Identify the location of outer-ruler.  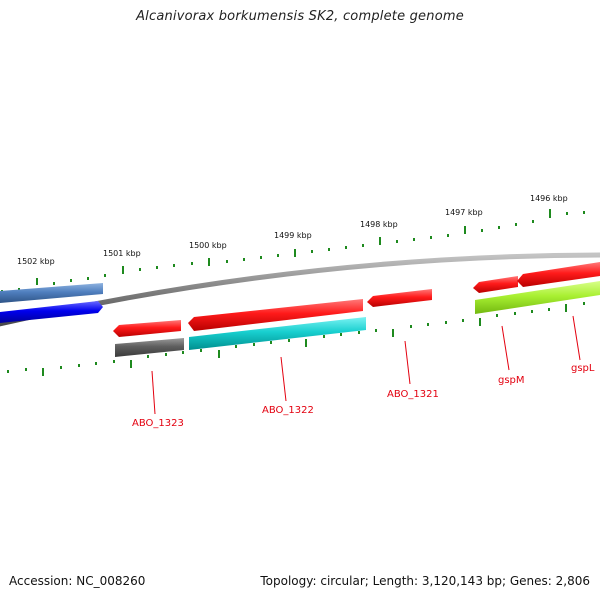
(293, 251).